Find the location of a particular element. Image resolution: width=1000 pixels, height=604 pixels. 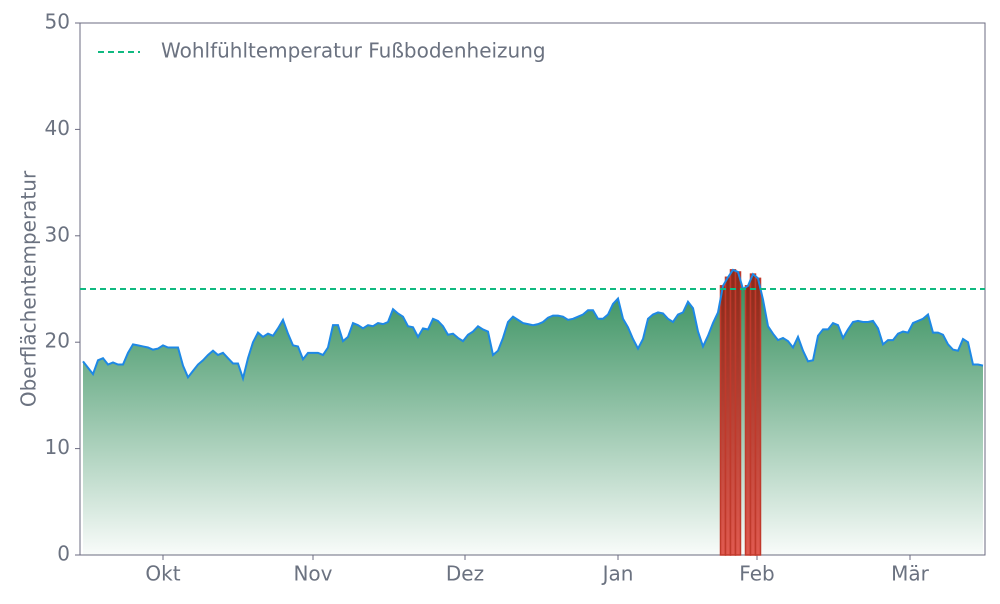

y-tick-label: 50 is located at coordinates (57, 22).